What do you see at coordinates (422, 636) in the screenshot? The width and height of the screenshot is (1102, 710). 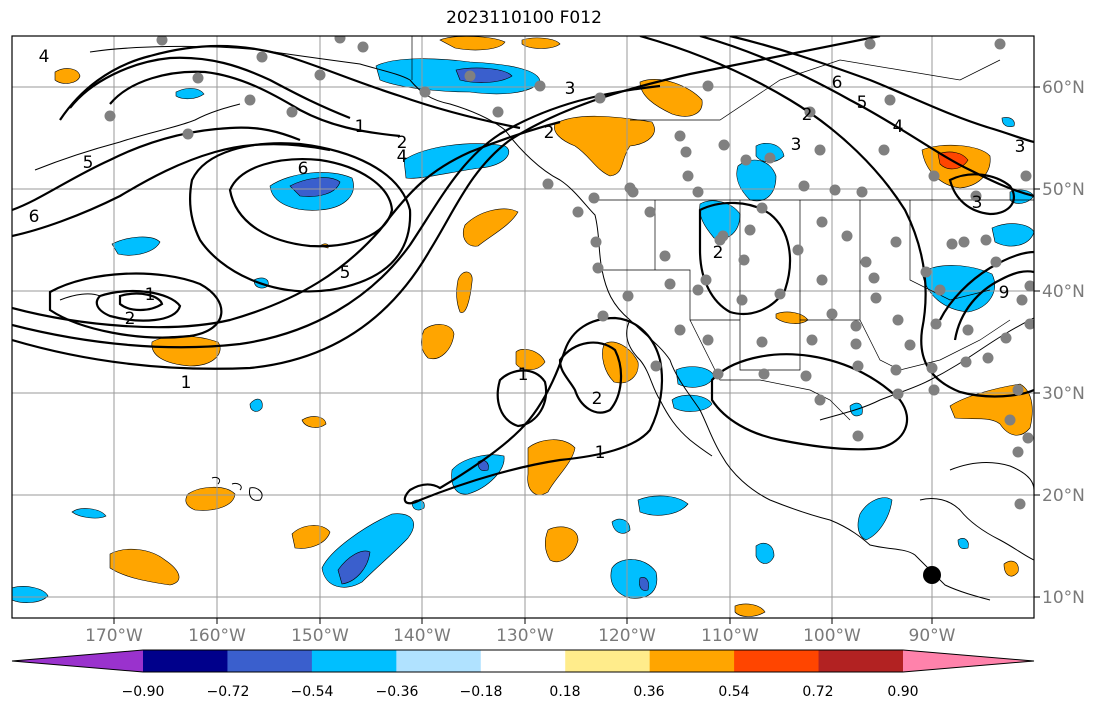 I see `lon-label: 140°W` at bounding box center [422, 636].